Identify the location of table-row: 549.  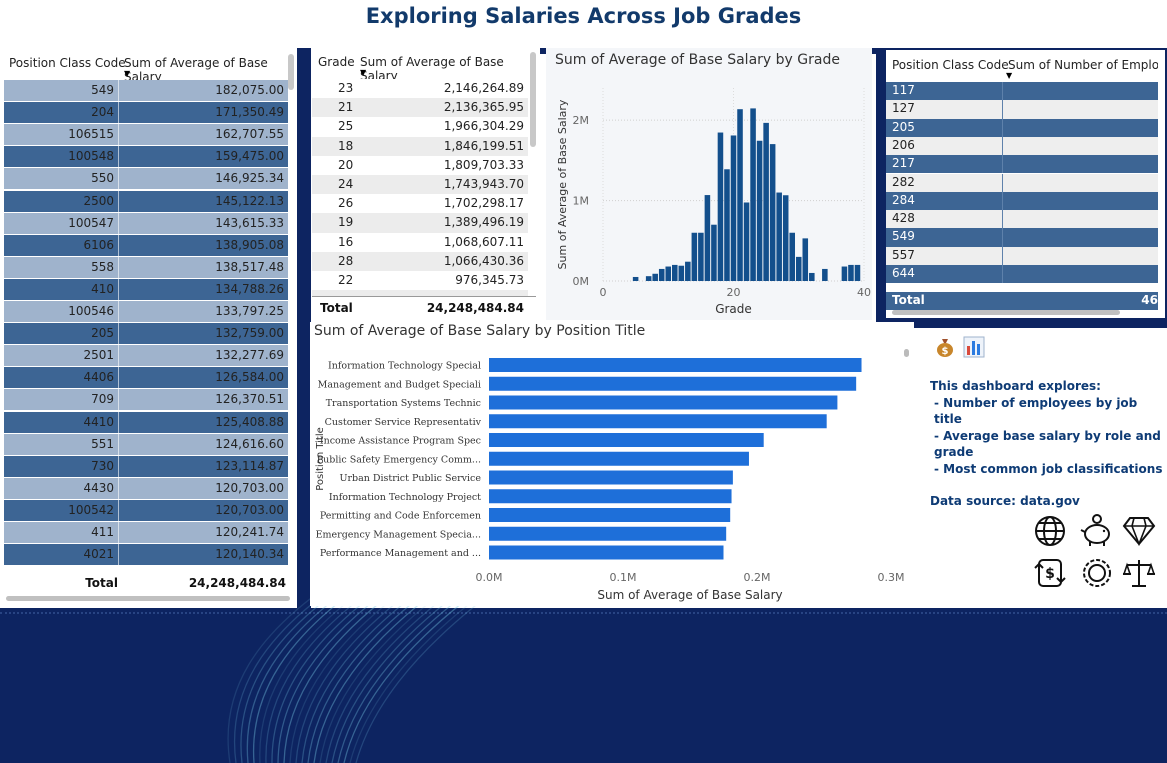
(1022, 237).